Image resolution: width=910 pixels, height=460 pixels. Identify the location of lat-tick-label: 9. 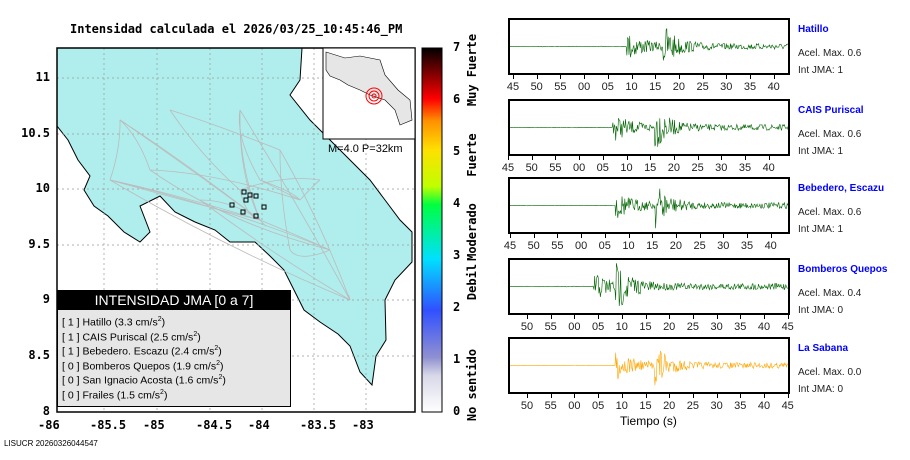
(46, 299).